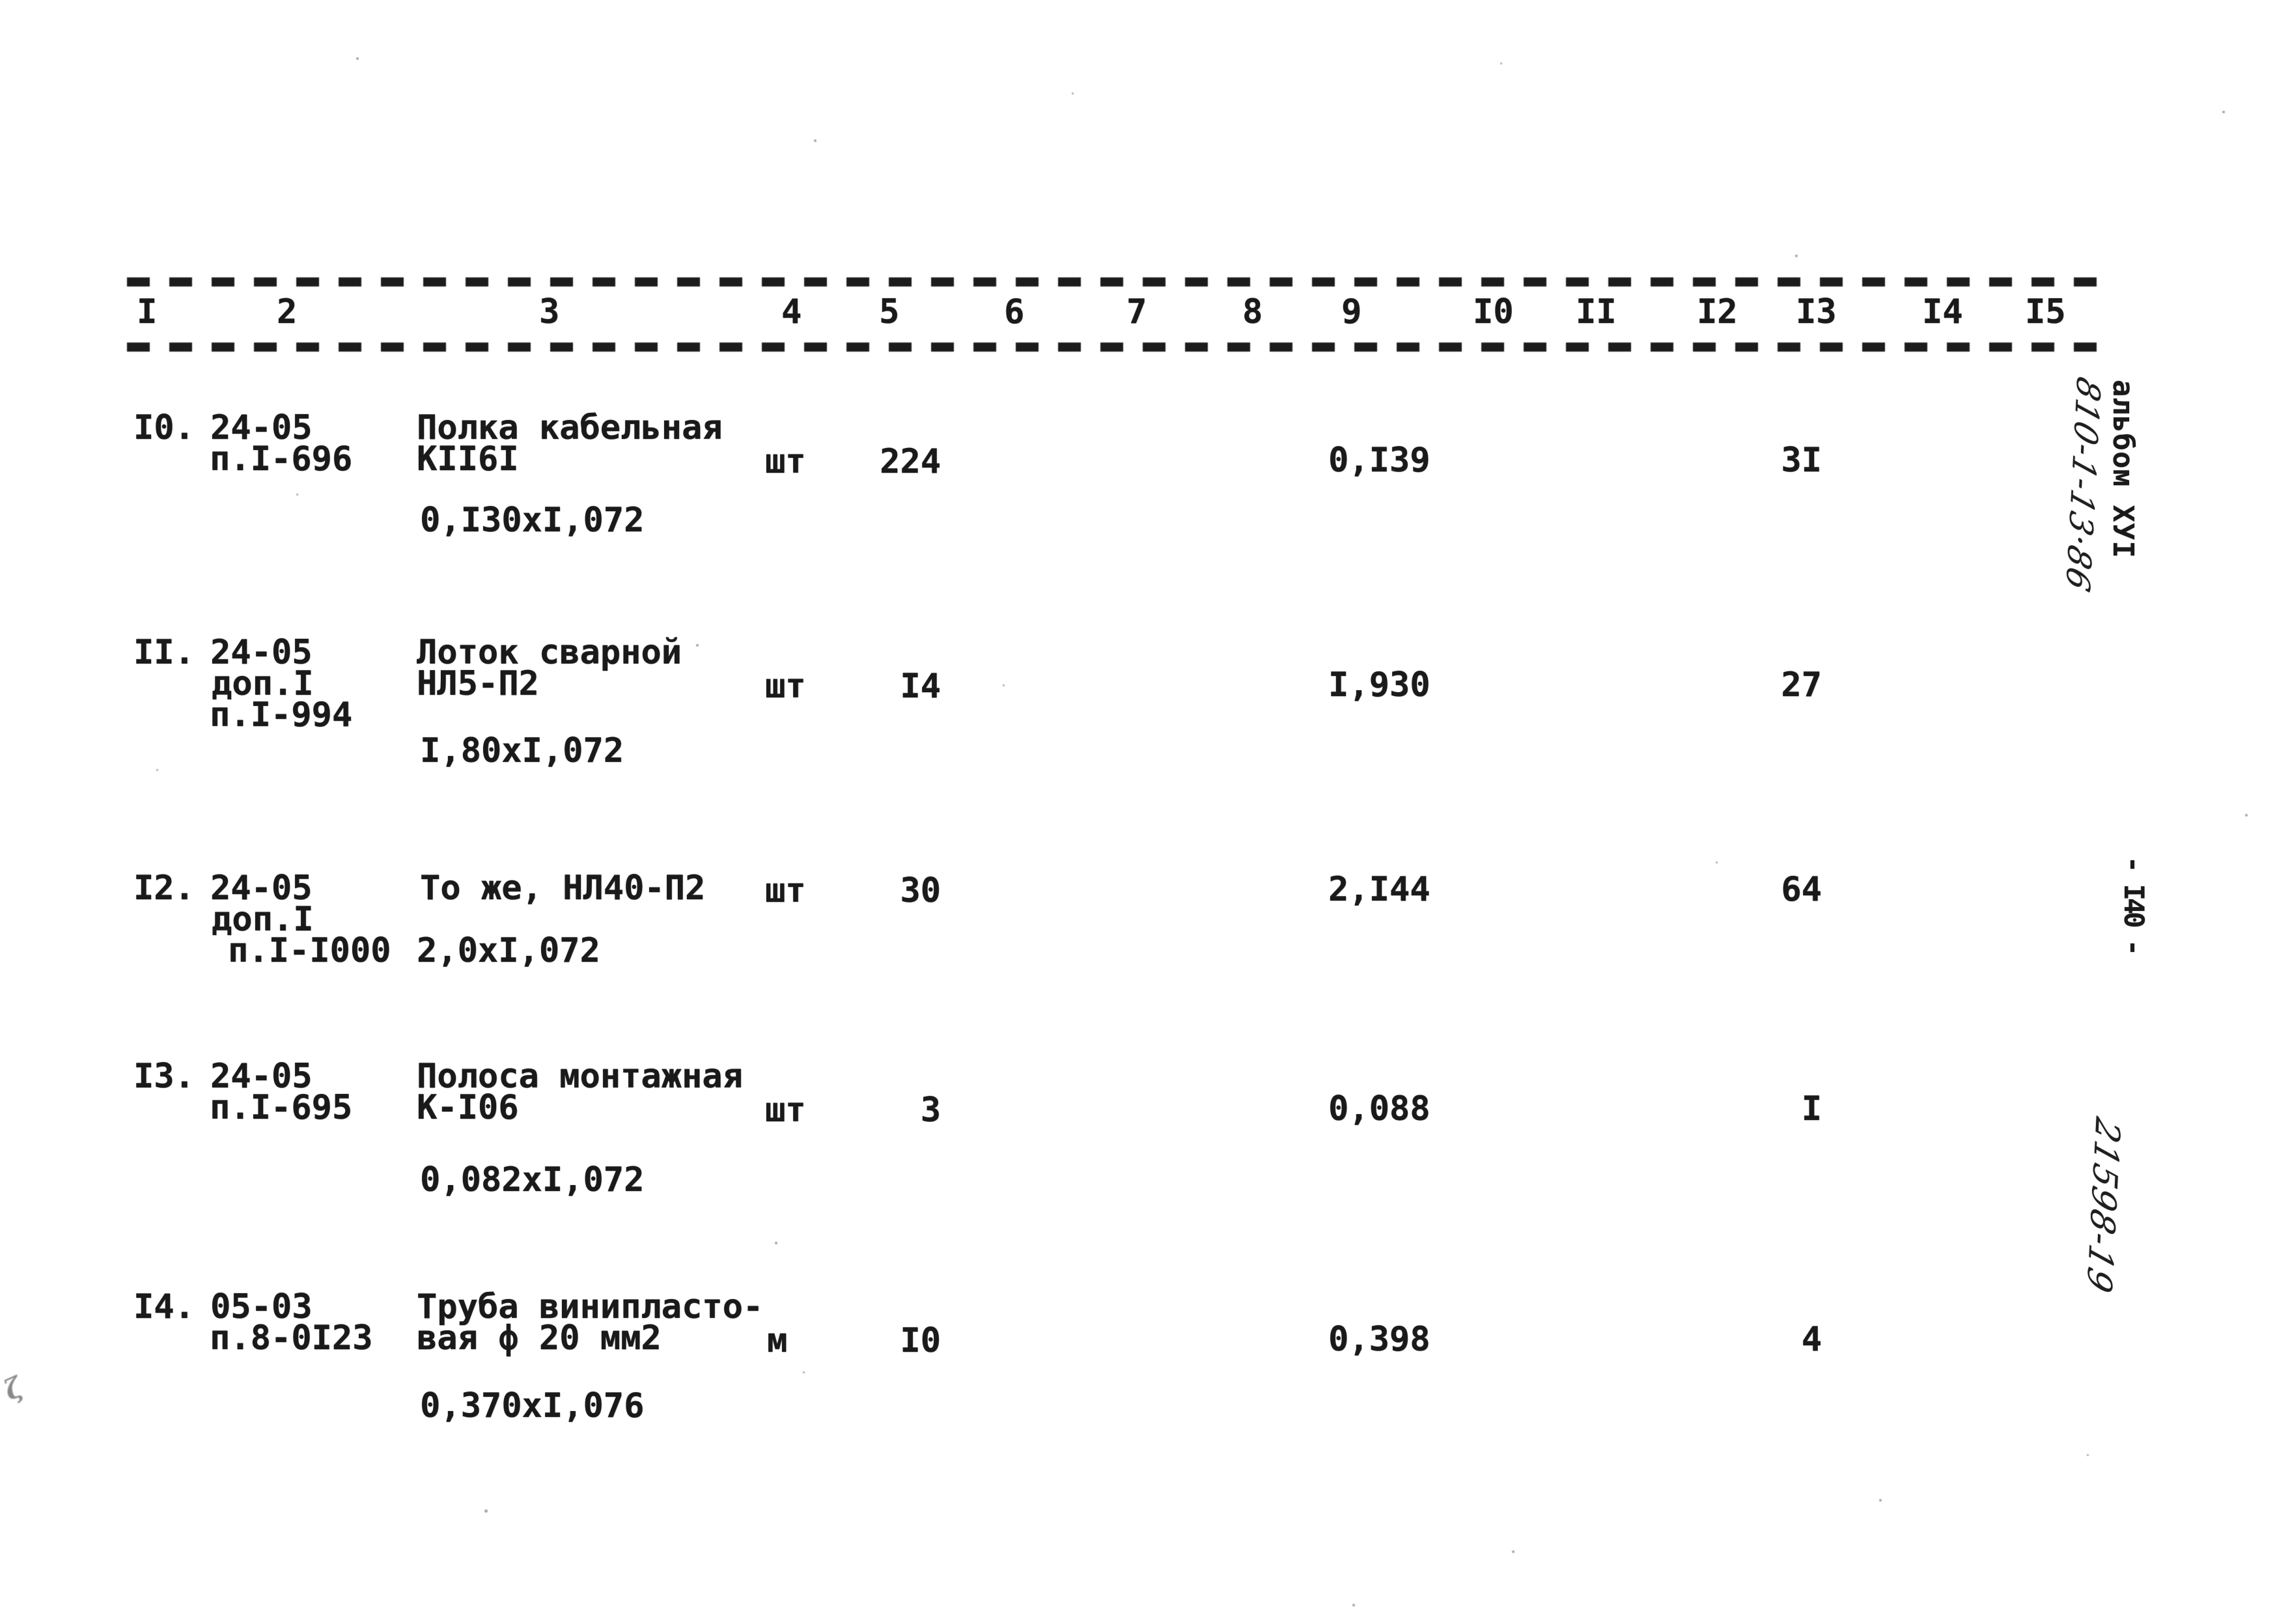 This screenshot has width=2290, height=1624. Describe the element at coordinates (164, 1077) in the screenshot. I see `row-number: I3.` at that location.